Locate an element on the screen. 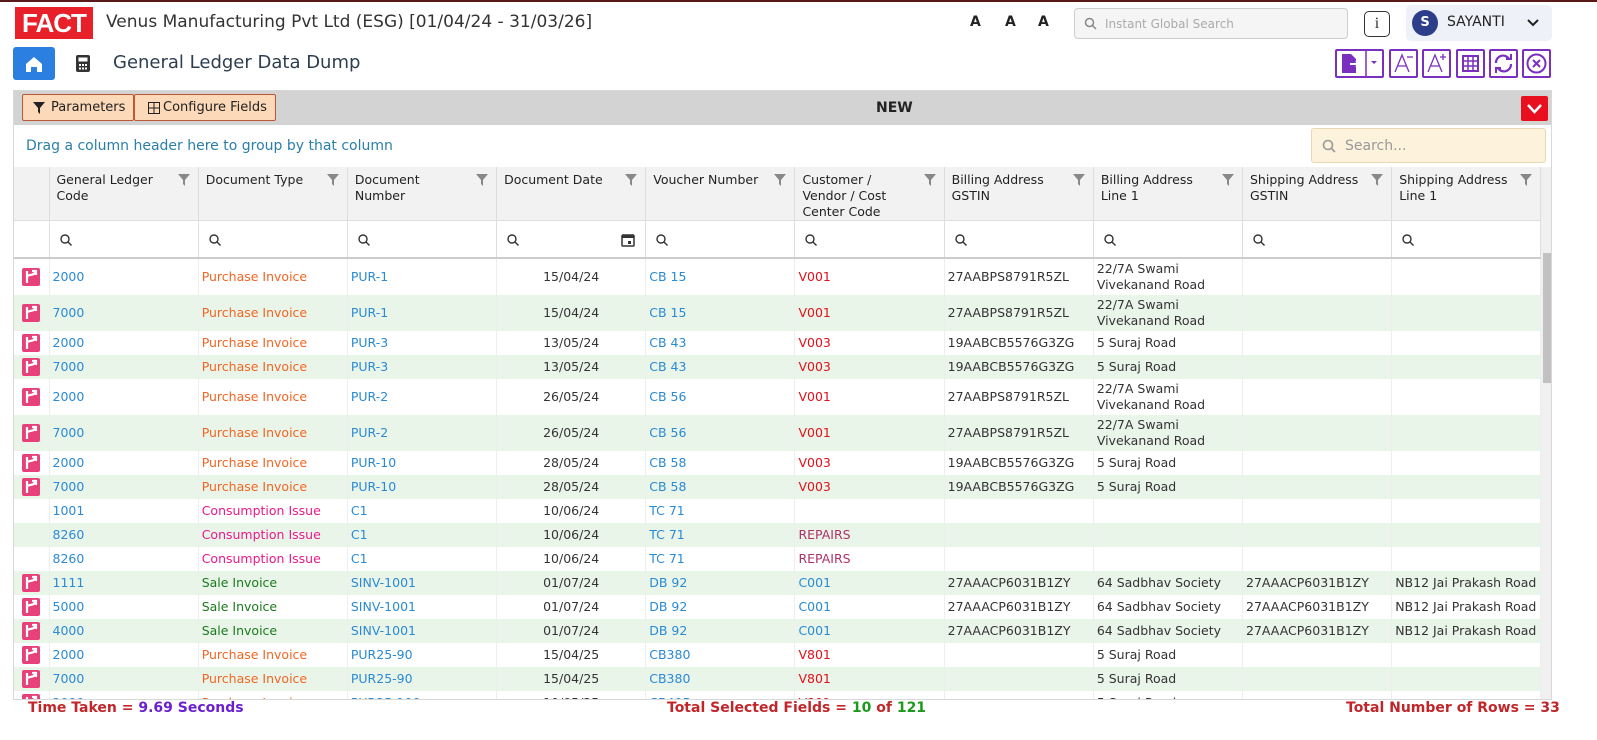  cell: 1111 is located at coordinates (124, 582).